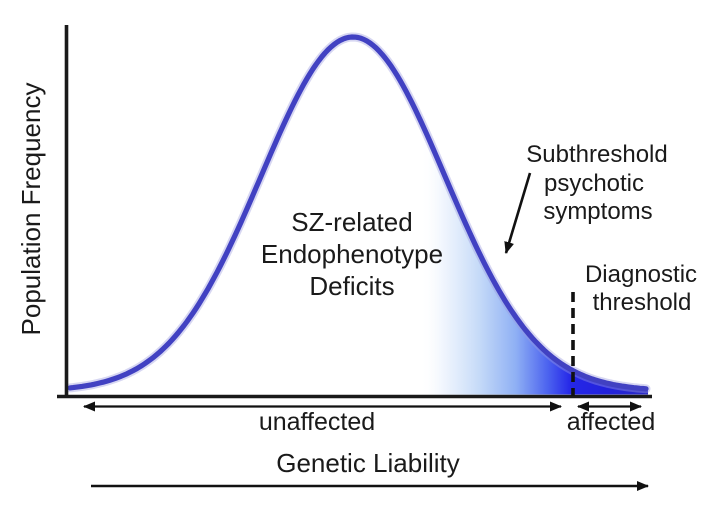  I want to click on subthreshold-label-line-3: symptoms, so click(597, 211).